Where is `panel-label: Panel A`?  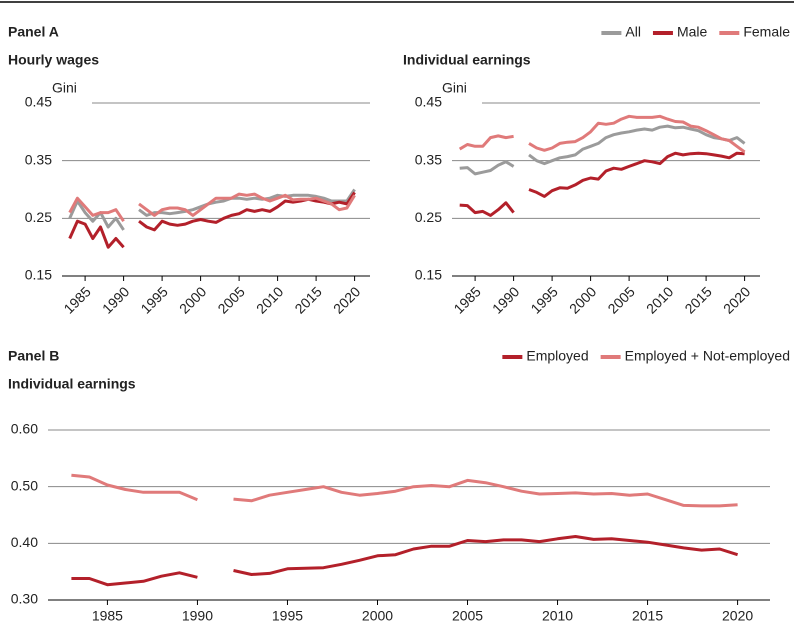 panel-label: Panel A is located at coordinates (33, 32).